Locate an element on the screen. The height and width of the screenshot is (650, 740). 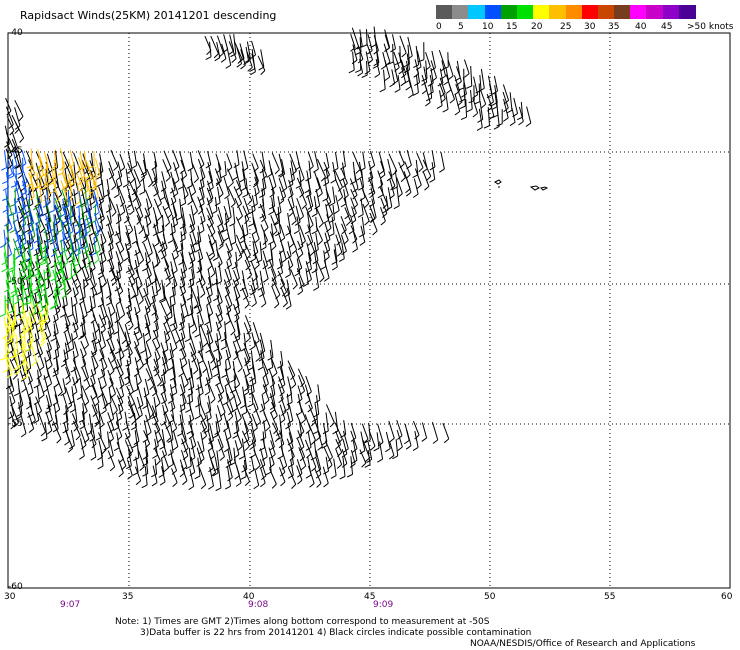
legend-swatch is located at coordinates (622, 12).